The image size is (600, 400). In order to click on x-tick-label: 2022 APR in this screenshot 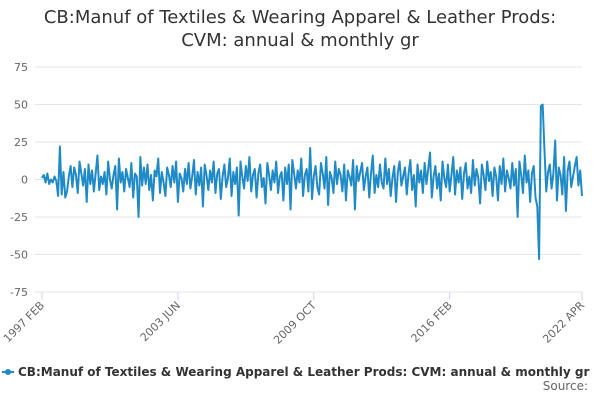, I will do `click(563, 322)`.